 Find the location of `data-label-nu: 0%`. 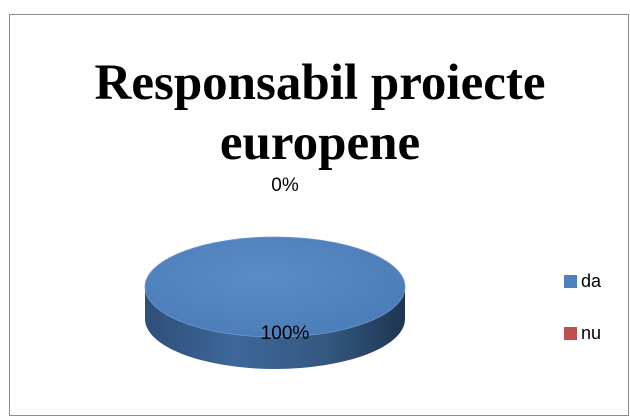

data-label-nu: 0% is located at coordinates (285, 185).